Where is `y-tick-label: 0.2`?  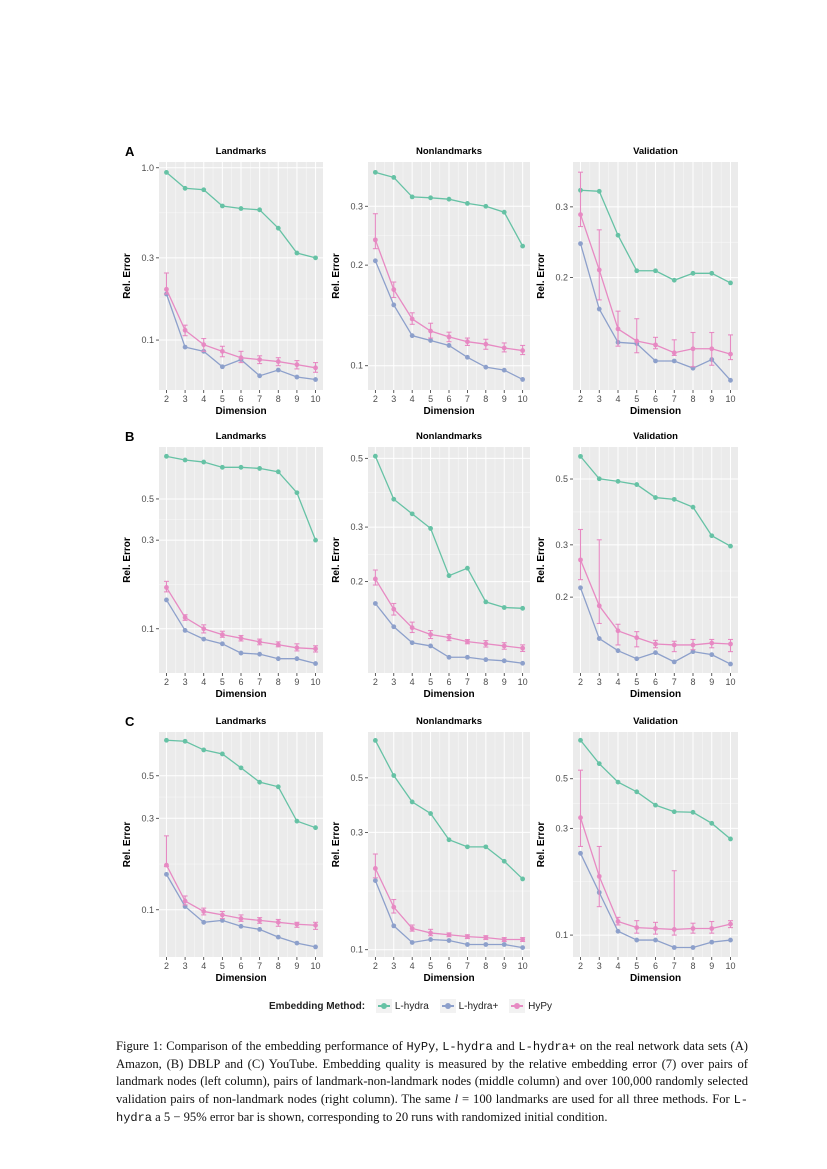
y-tick-label: 0.2 is located at coordinates (561, 278).